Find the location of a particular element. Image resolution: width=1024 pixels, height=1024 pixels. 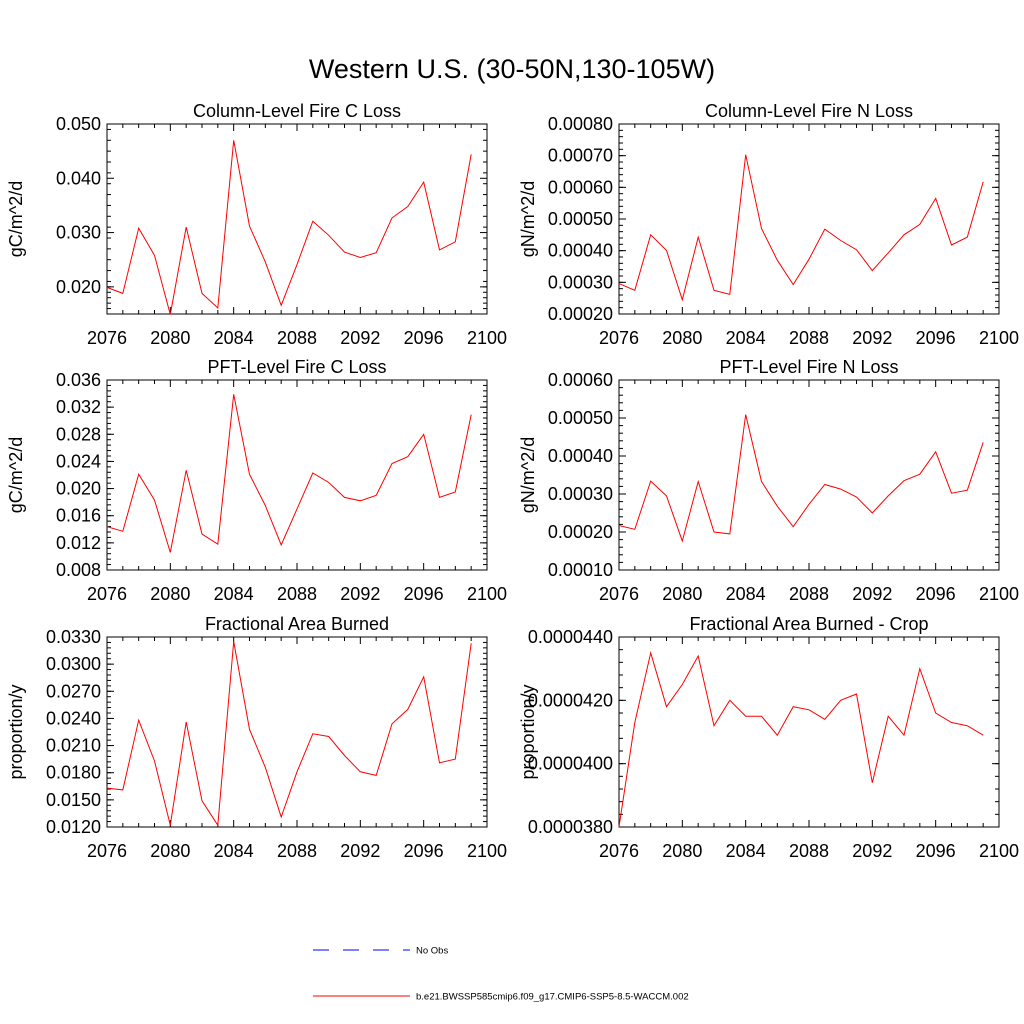

y-tick-label: 0.00010 is located at coordinates (580, 570).